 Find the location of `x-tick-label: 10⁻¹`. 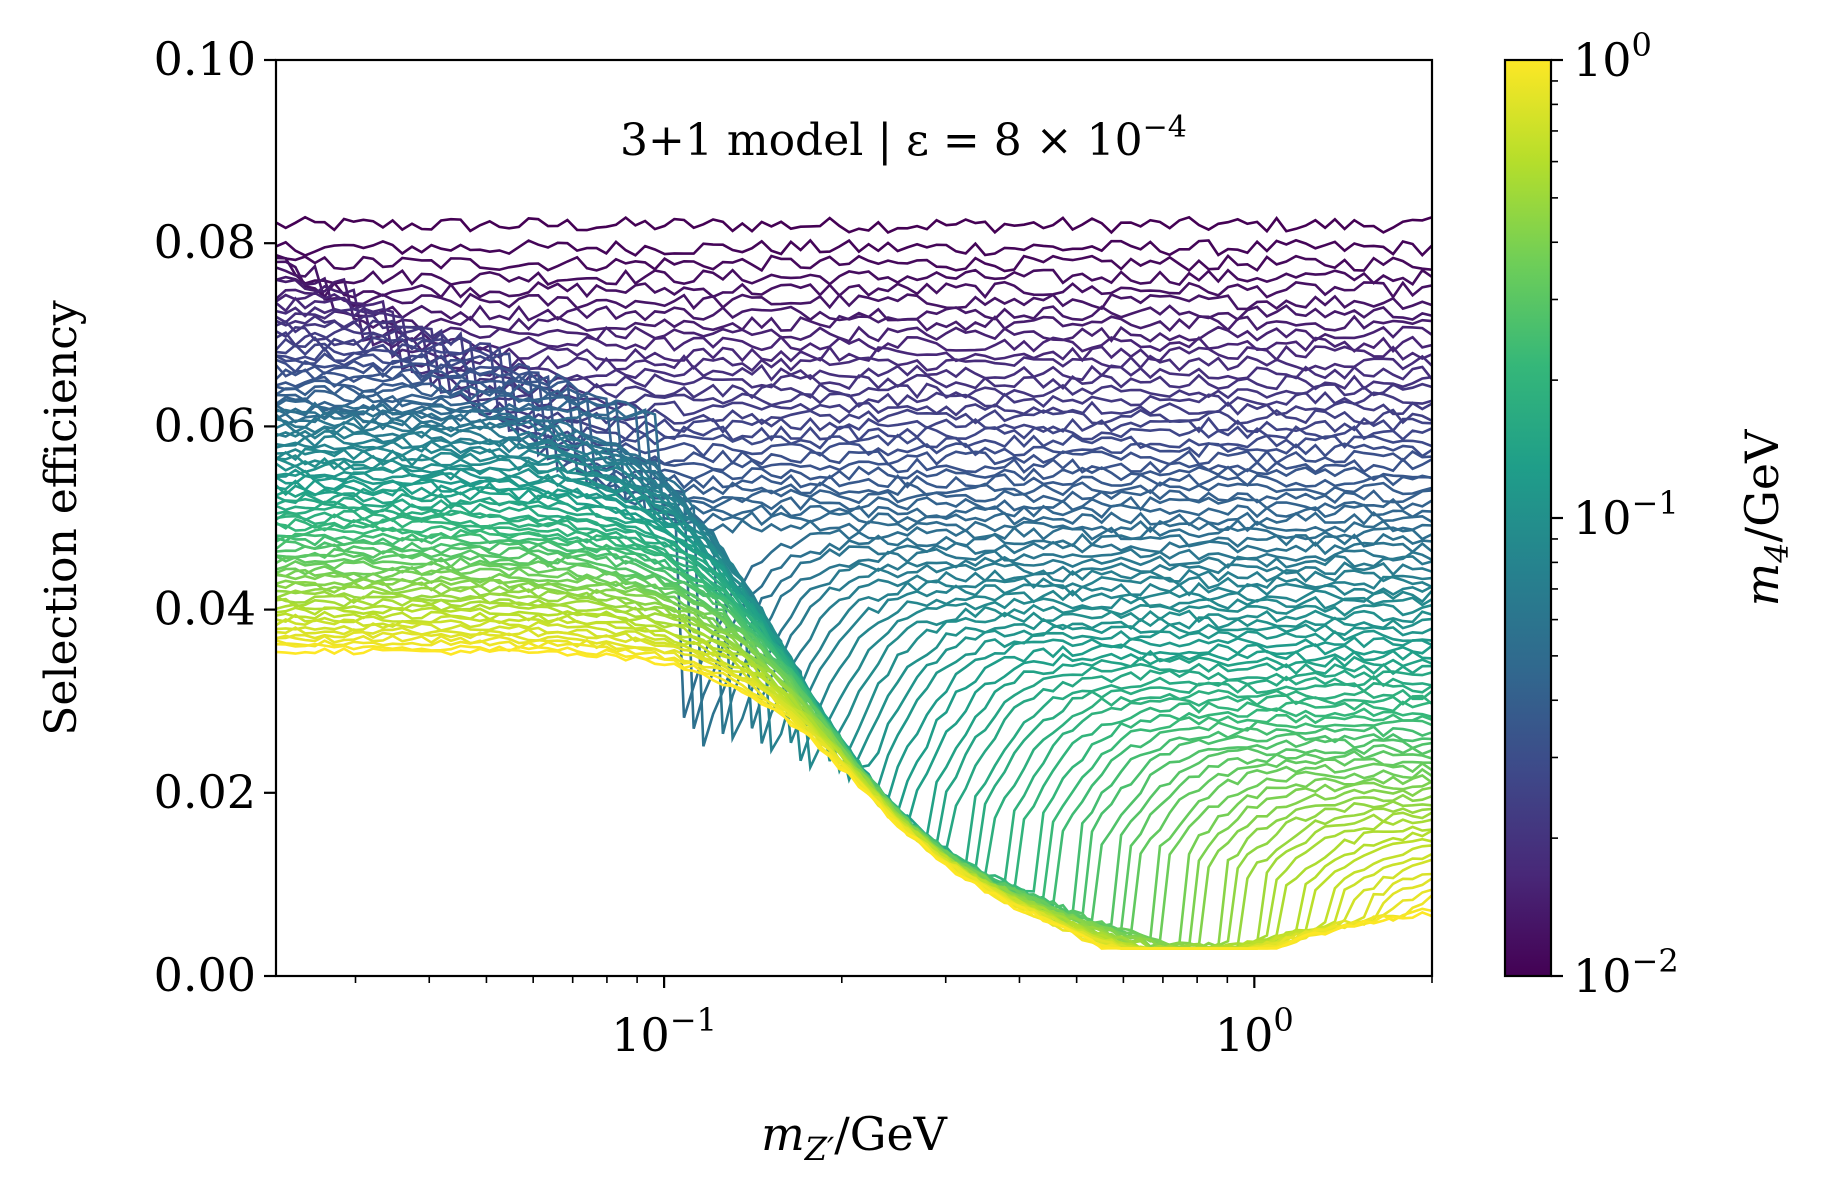

x-tick-label: 10⁻¹ is located at coordinates (664, 1031).